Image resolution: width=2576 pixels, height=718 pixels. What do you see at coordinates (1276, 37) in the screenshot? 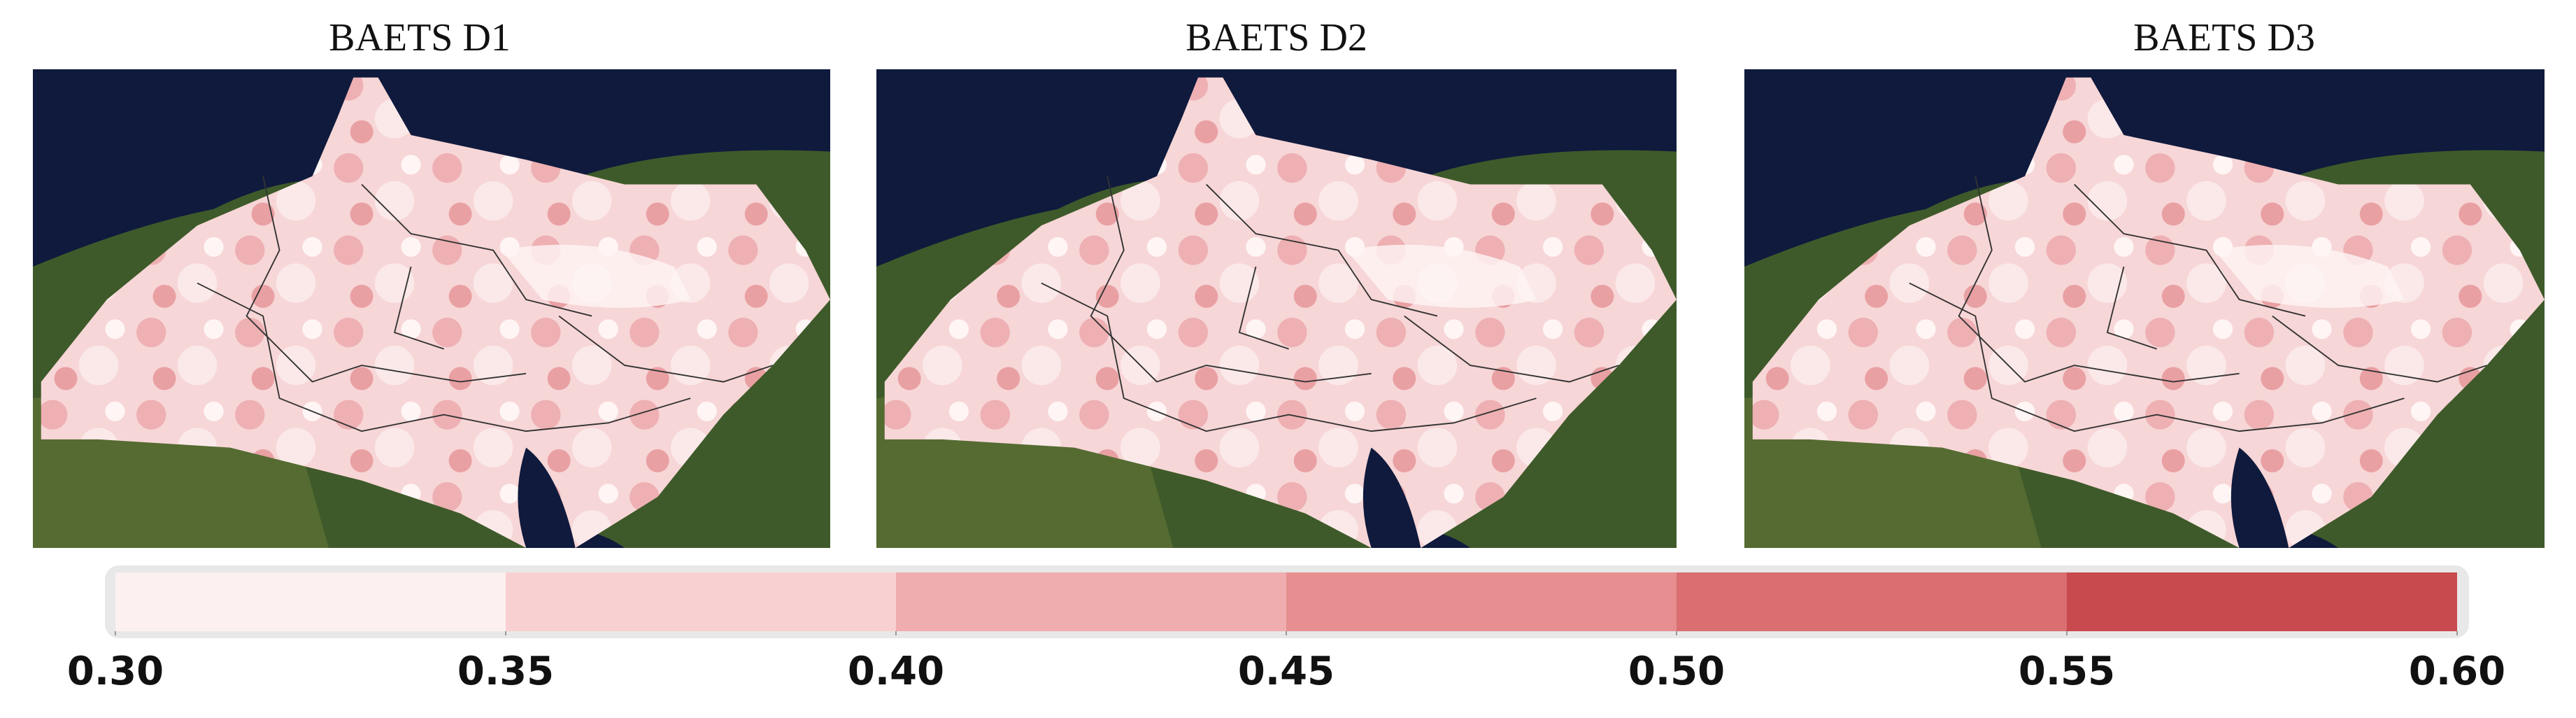
I see `panel-title: BAETS D2` at bounding box center [1276, 37].